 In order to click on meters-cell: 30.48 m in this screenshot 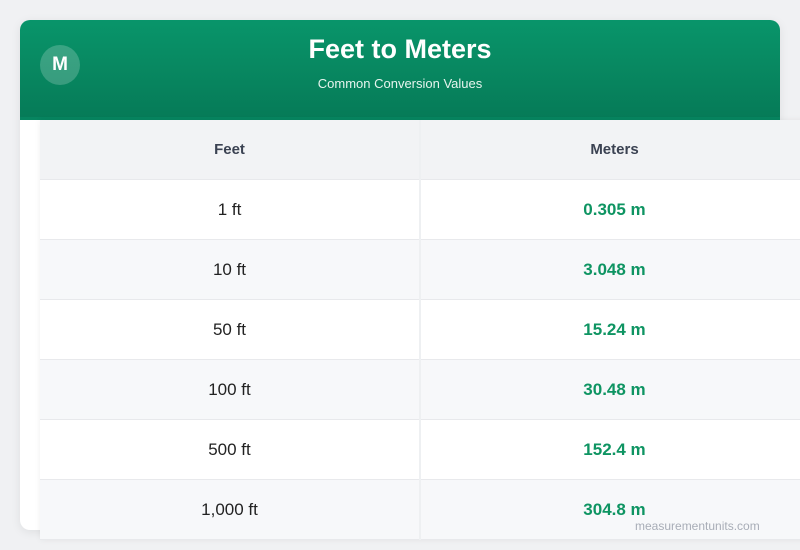, I will do `click(610, 389)`.